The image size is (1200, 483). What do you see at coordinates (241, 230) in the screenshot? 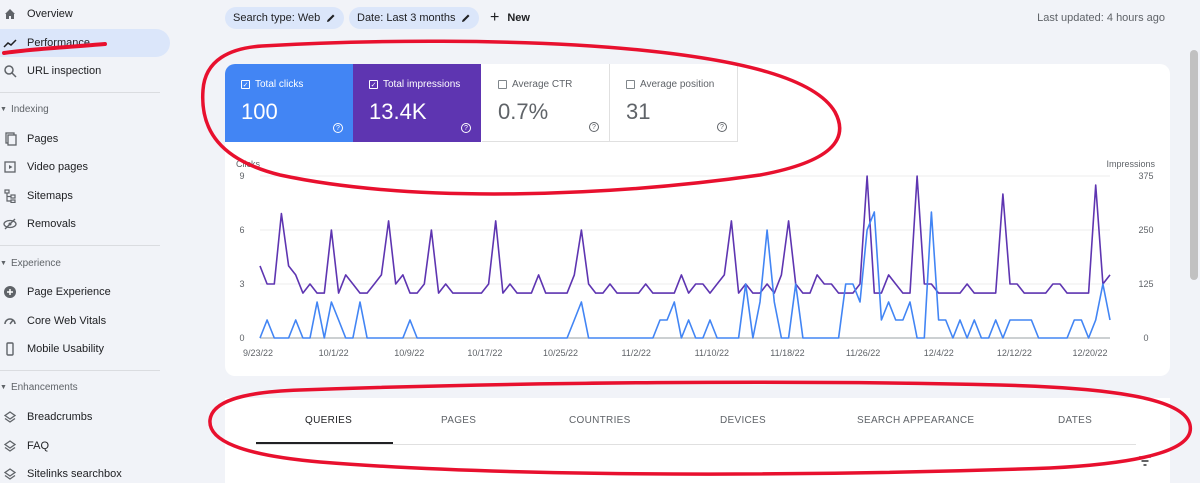
I see `left-tick-label: 6` at bounding box center [241, 230].